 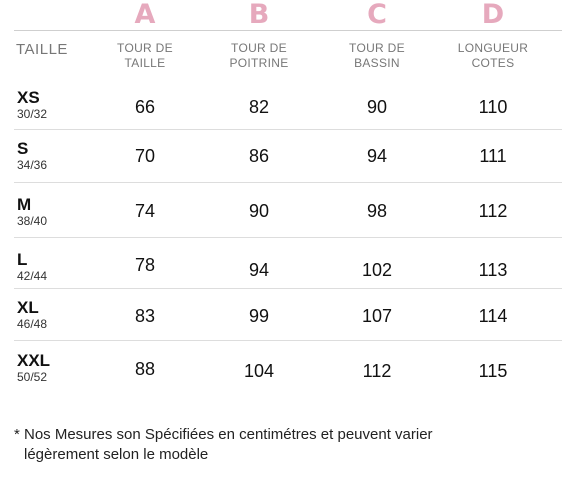 What do you see at coordinates (259, 371) in the screenshot?
I see `table-cell: 104` at bounding box center [259, 371].